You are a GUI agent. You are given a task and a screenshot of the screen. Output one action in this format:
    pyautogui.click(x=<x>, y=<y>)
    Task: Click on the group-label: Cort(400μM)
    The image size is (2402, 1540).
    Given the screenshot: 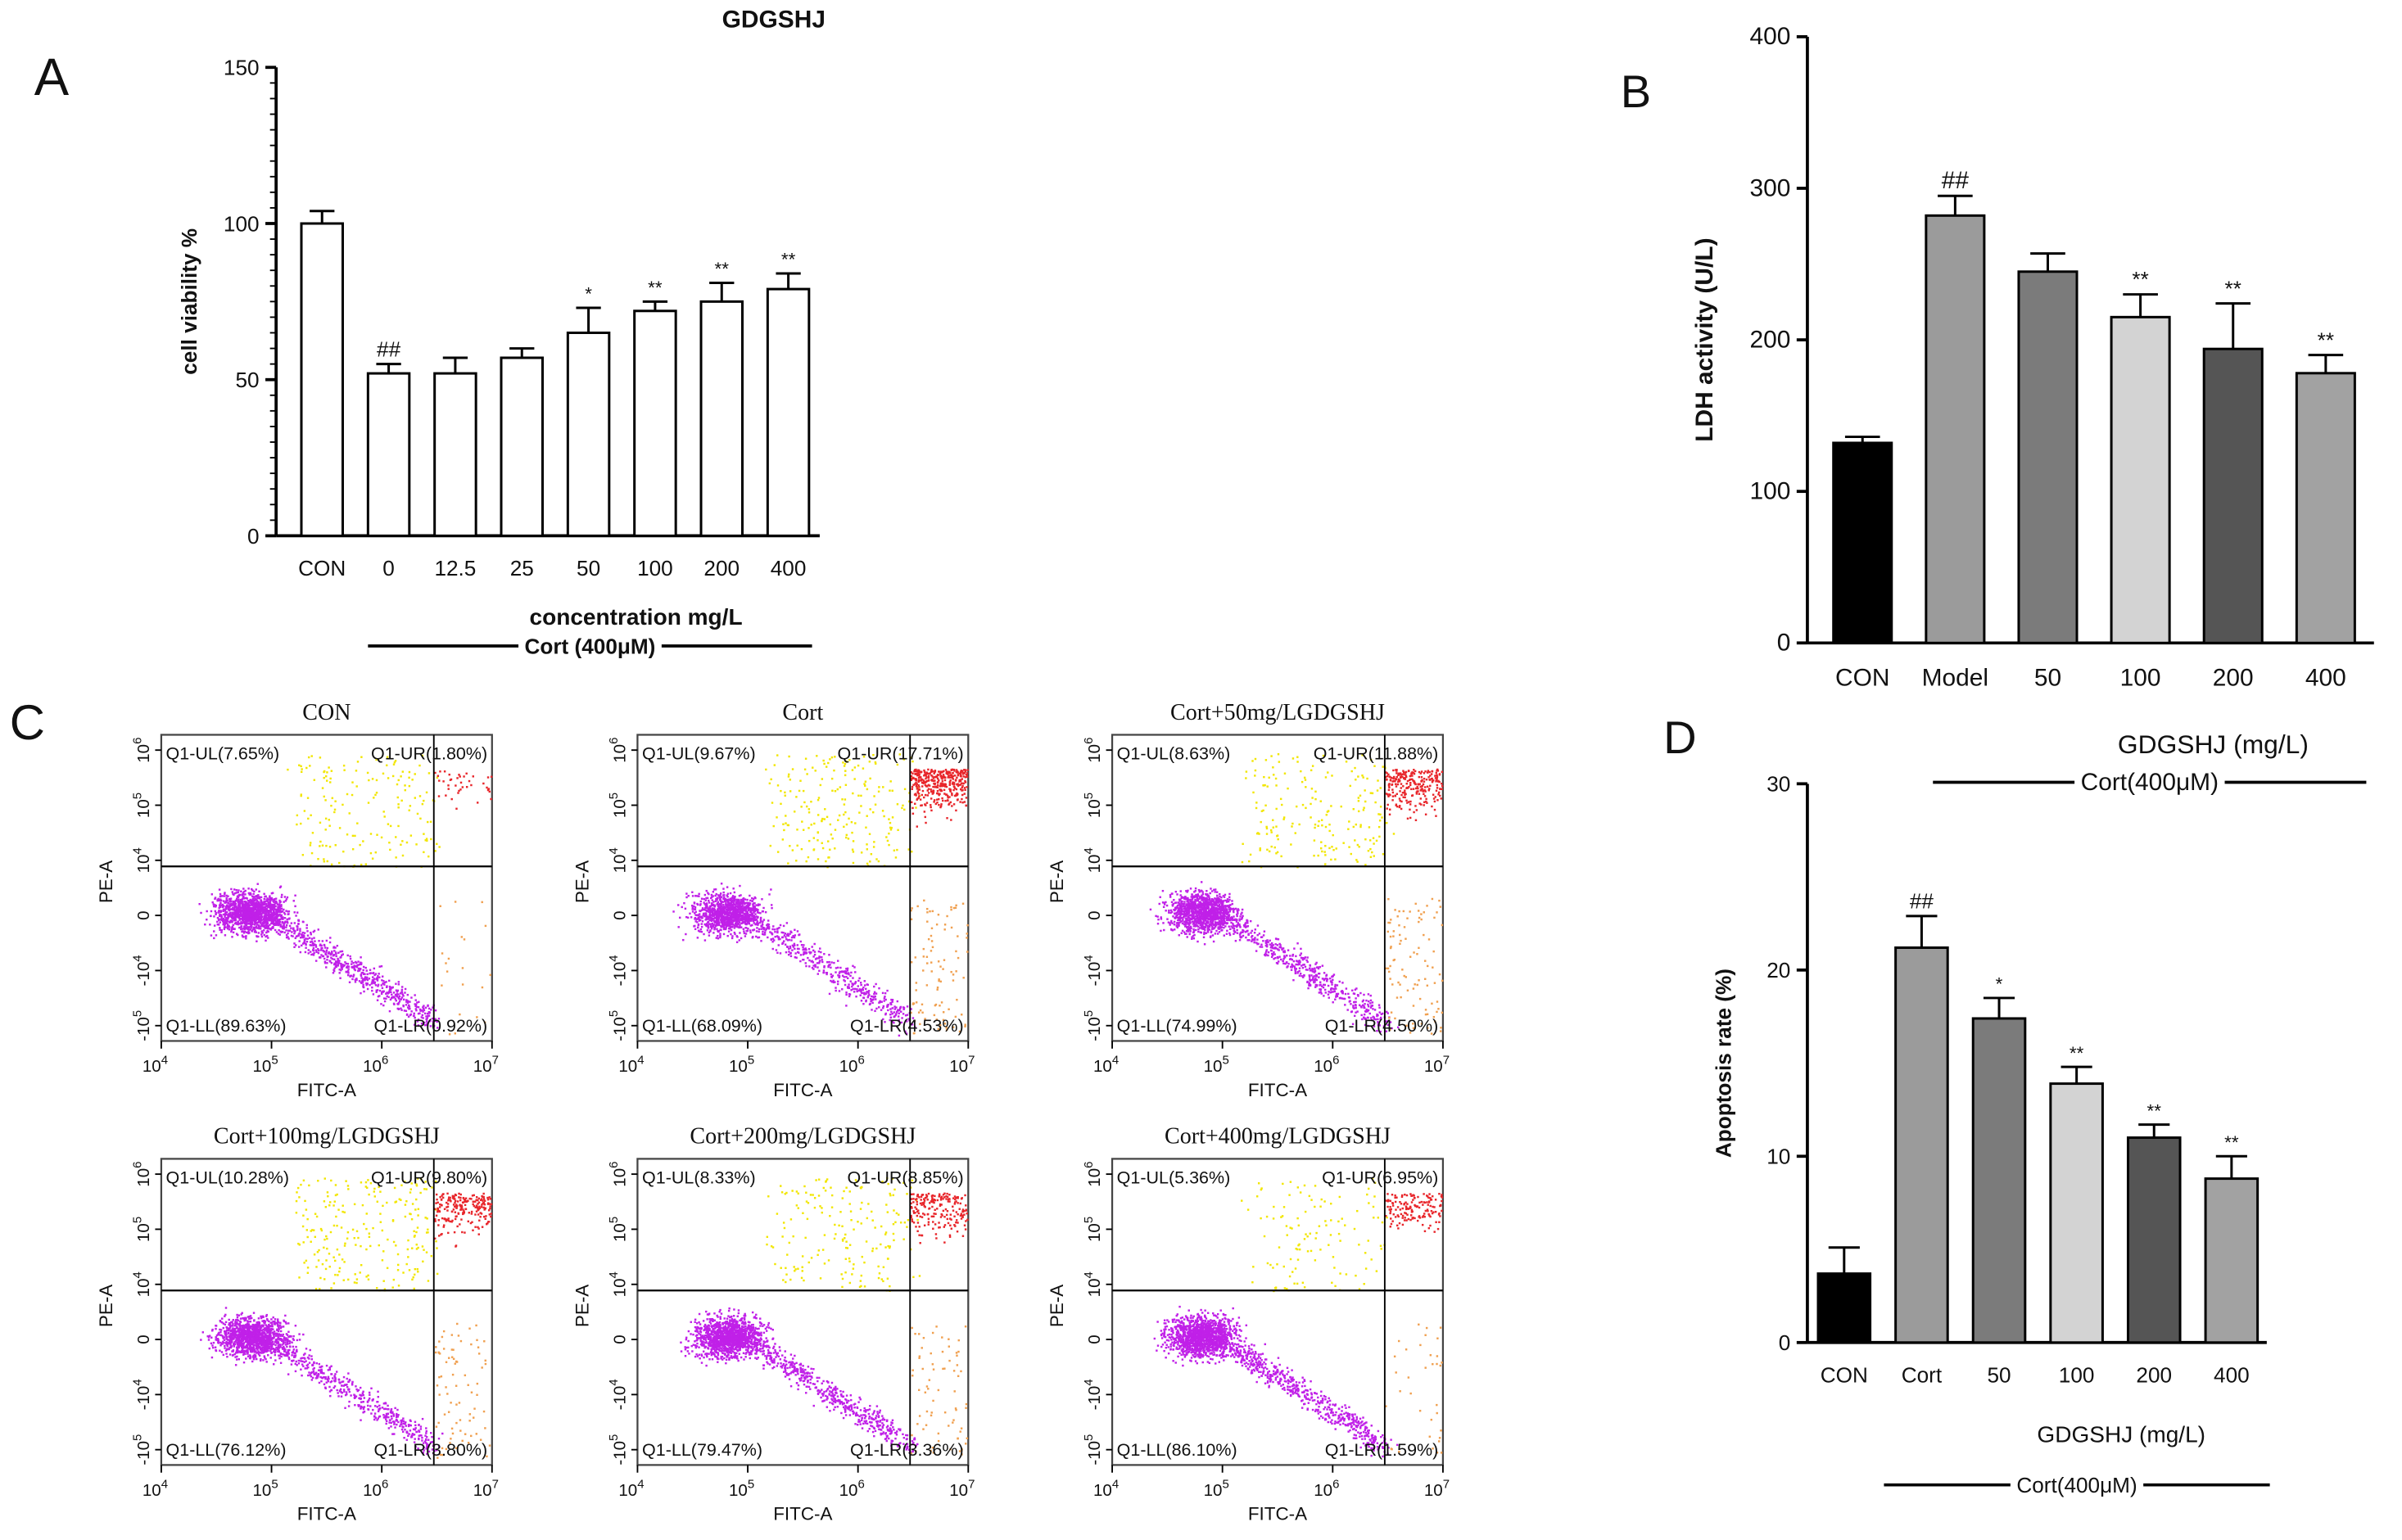 What is the action you would take?
    pyautogui.click(x=2150, y=782)
    